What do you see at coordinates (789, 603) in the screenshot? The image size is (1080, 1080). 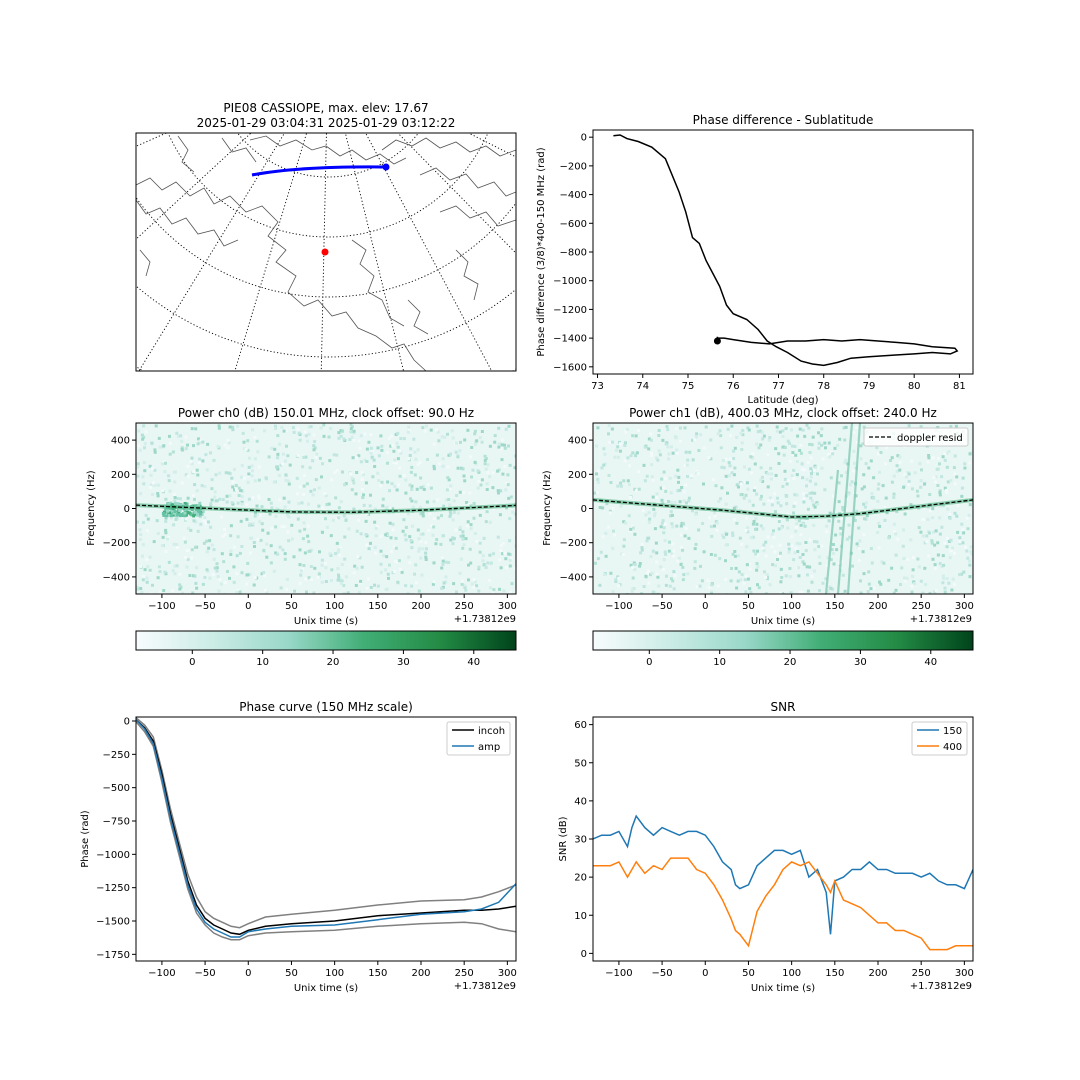 I see `spec1-xticks: −100 −50 0 50 100 150 200 250 300` at bounding box center [789, 603].